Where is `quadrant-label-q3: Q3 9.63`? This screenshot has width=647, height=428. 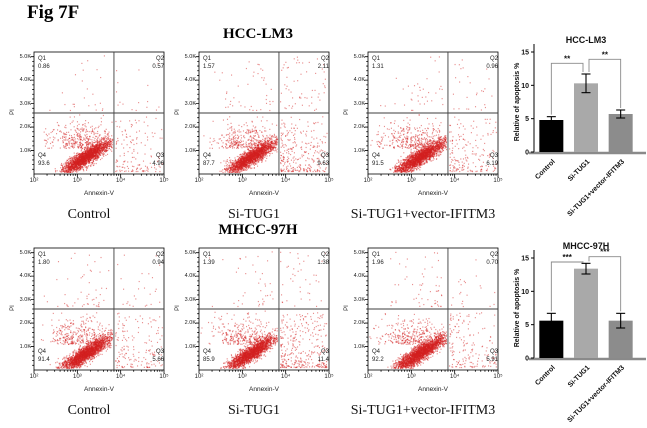 quadrant-label-q3: Q3 9.63 is located at coordinates (311, 160).